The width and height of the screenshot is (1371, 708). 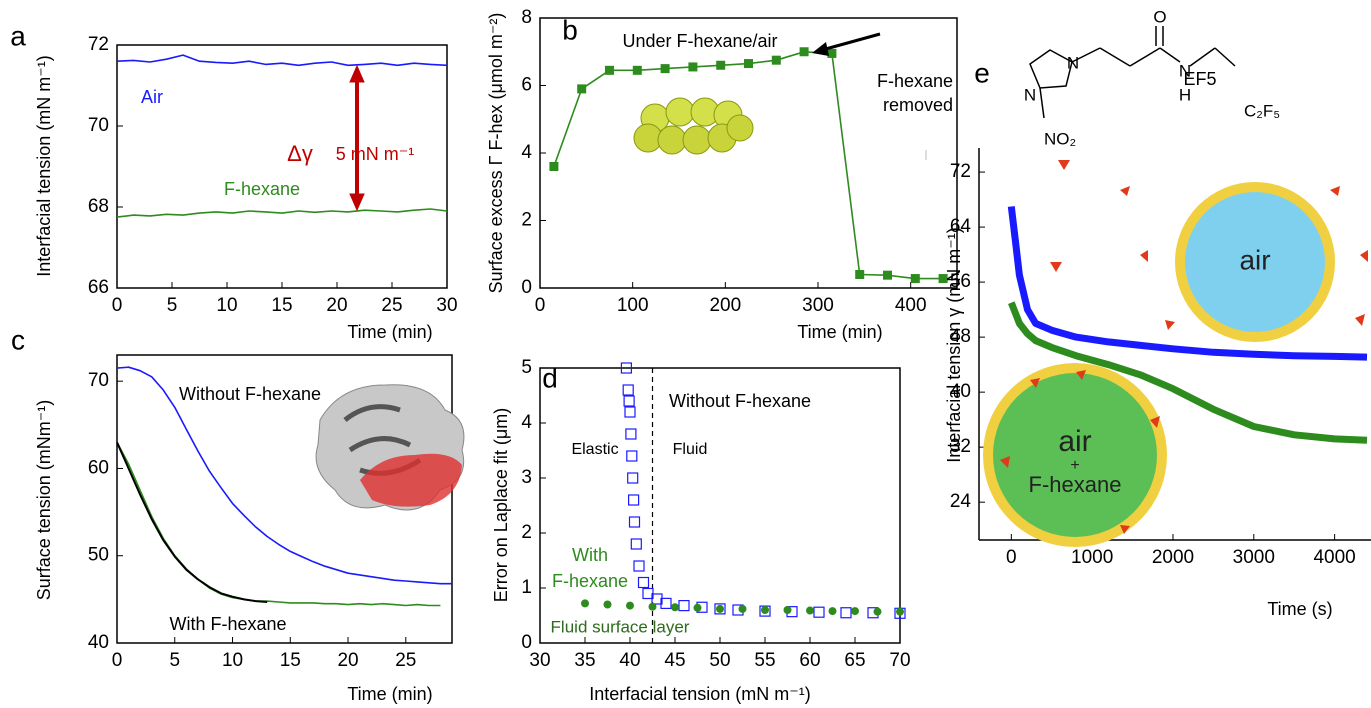 What do you see at coordinates (232, 660) in the screenshot?
I see `x-tick-label: 10` at bounding box center [232, 660].